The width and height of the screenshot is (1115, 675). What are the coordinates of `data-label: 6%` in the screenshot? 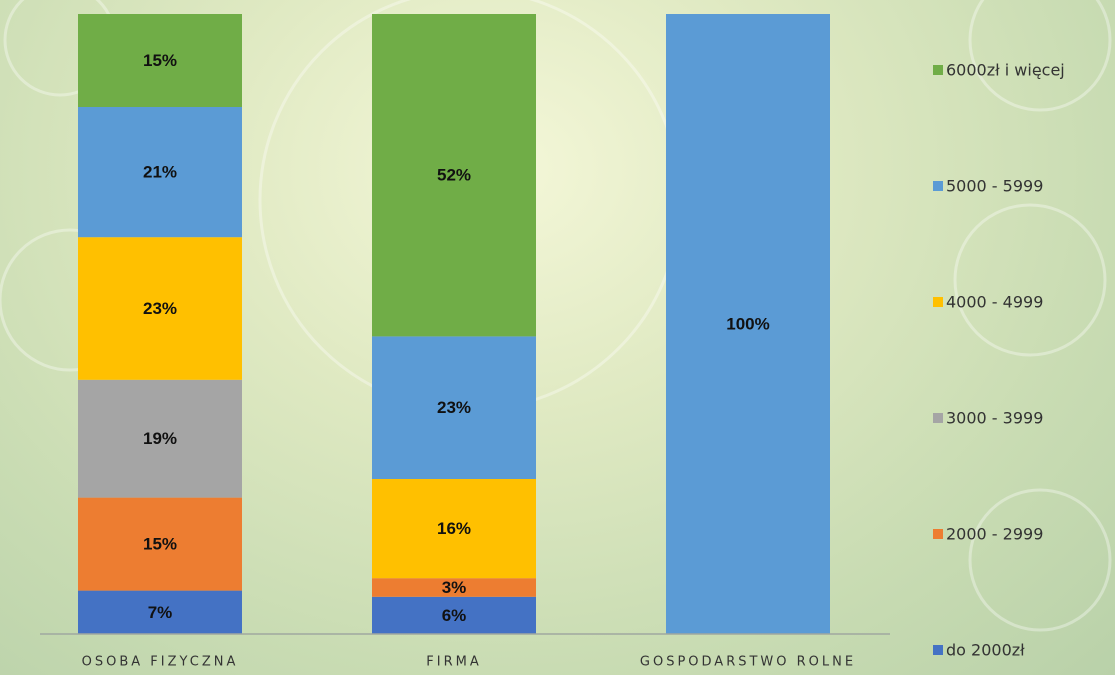 It's located at (454, 615).